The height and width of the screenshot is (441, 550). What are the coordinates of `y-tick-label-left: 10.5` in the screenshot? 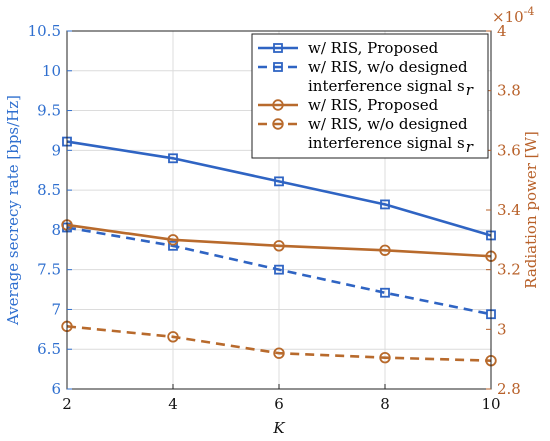 It's located at (44, 31).